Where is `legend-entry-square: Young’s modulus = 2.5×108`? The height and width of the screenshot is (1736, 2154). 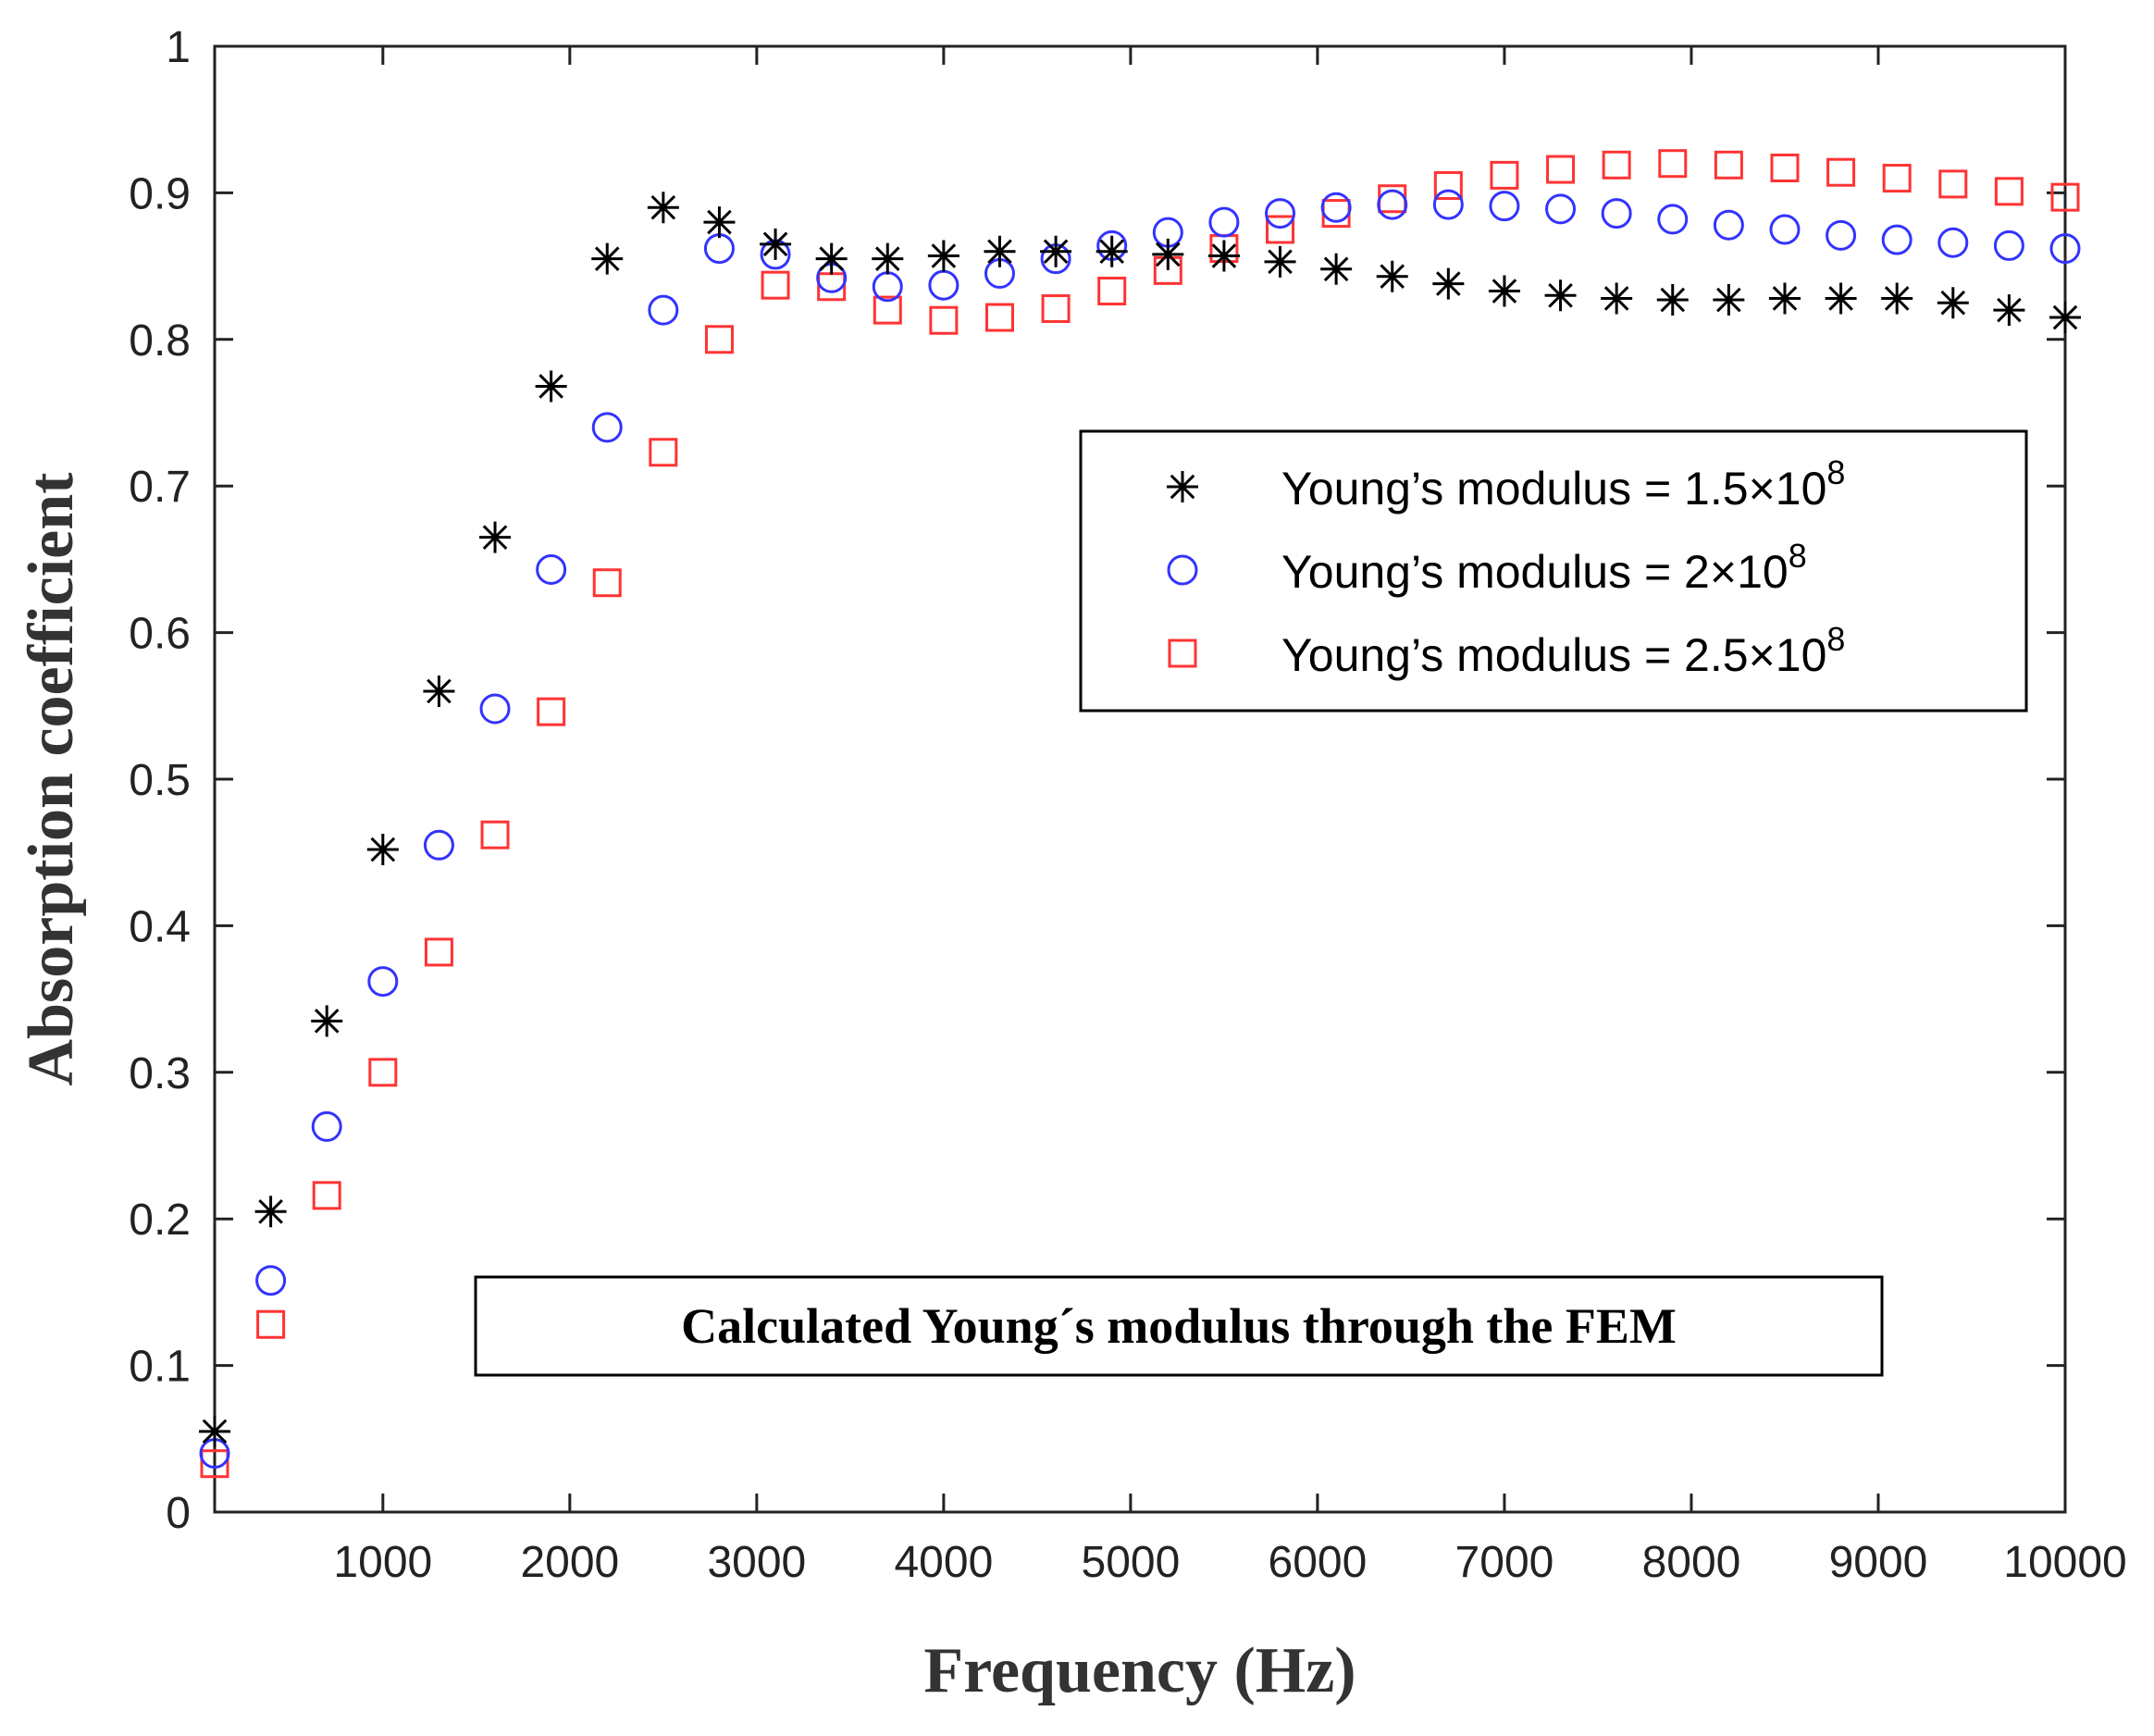 legend-entry-square: Young’s modulus = 2.5×108 is located at coordinates (1506, 650).